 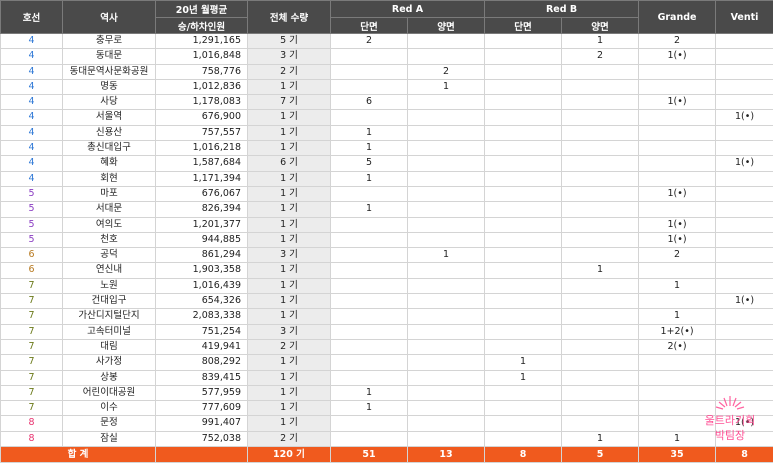 What do you see at coordinates (600, 439) in the screenshot?
I see `cell-red-b-double: 1` at bounding box center [600, 439].